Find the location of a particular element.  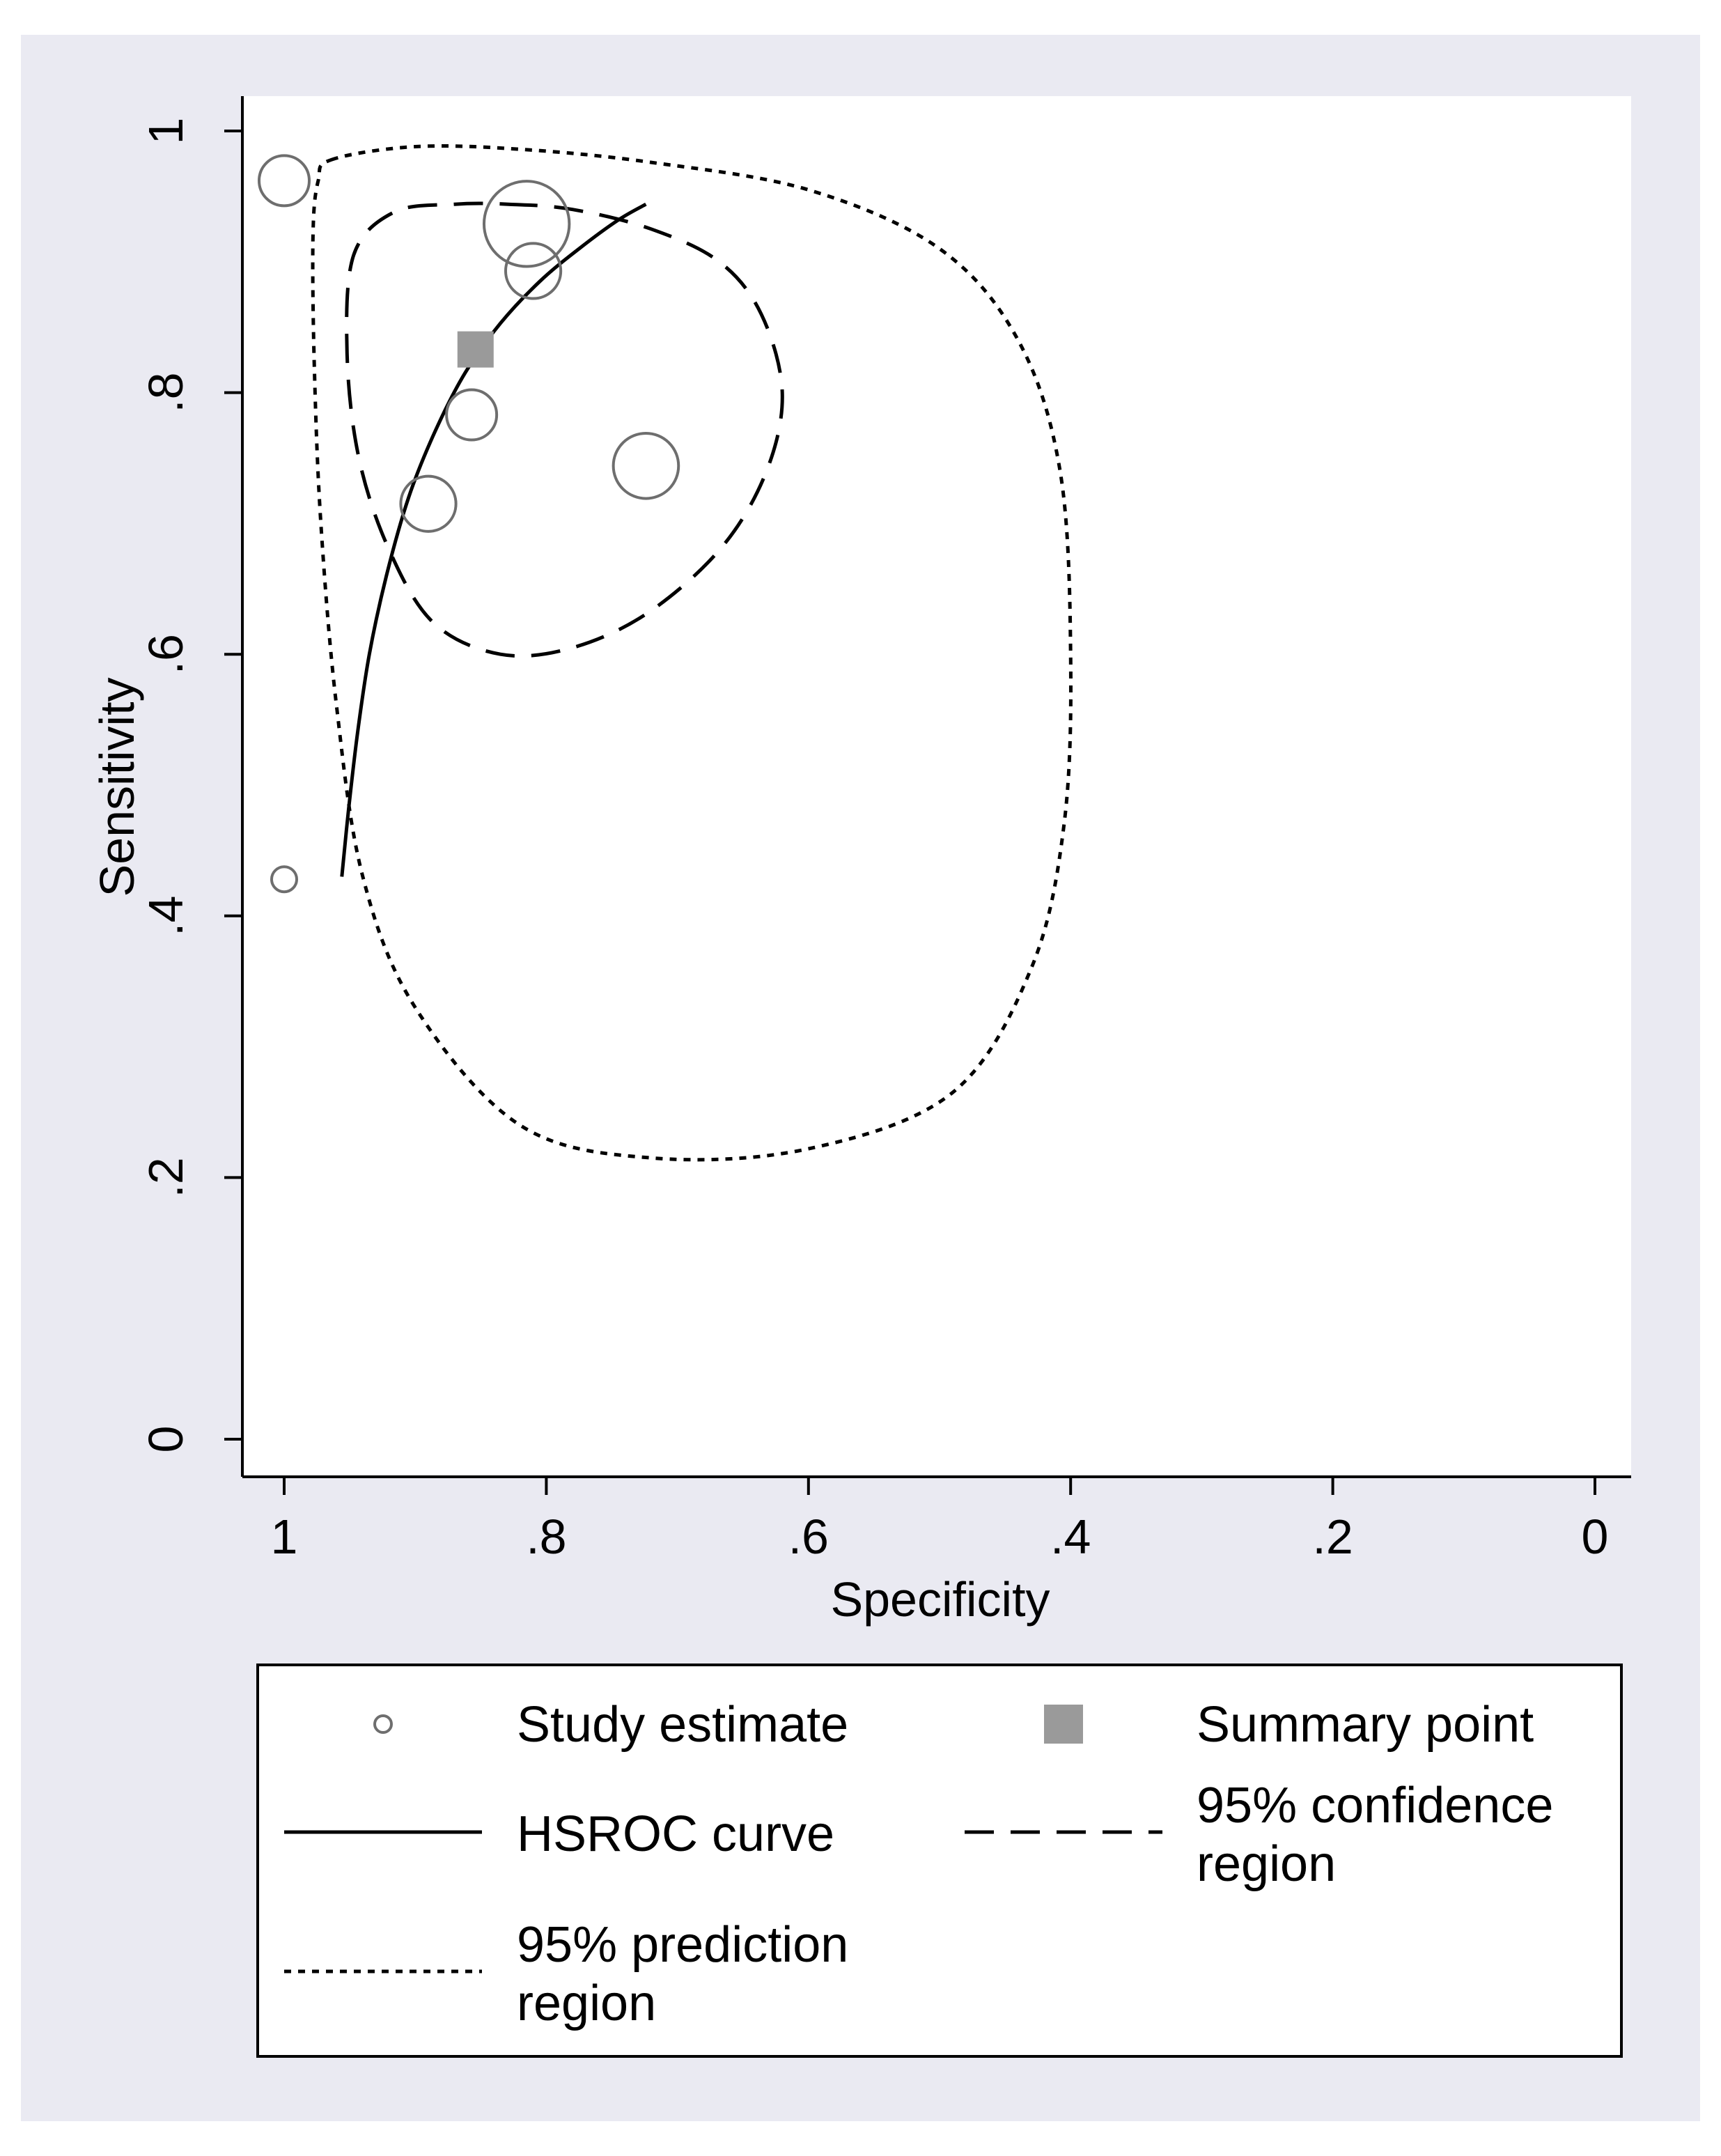

x-tick-label-2: .6 is located at coordinates (808, 1537).